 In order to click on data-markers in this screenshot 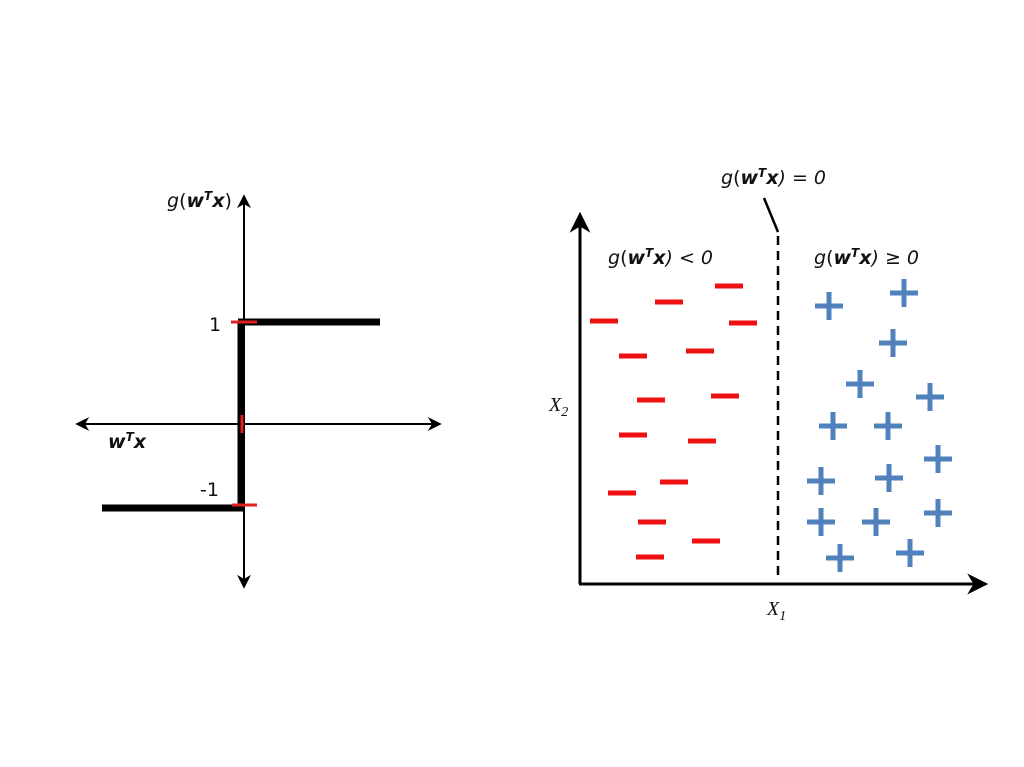, I will do `click(771, 425)`.